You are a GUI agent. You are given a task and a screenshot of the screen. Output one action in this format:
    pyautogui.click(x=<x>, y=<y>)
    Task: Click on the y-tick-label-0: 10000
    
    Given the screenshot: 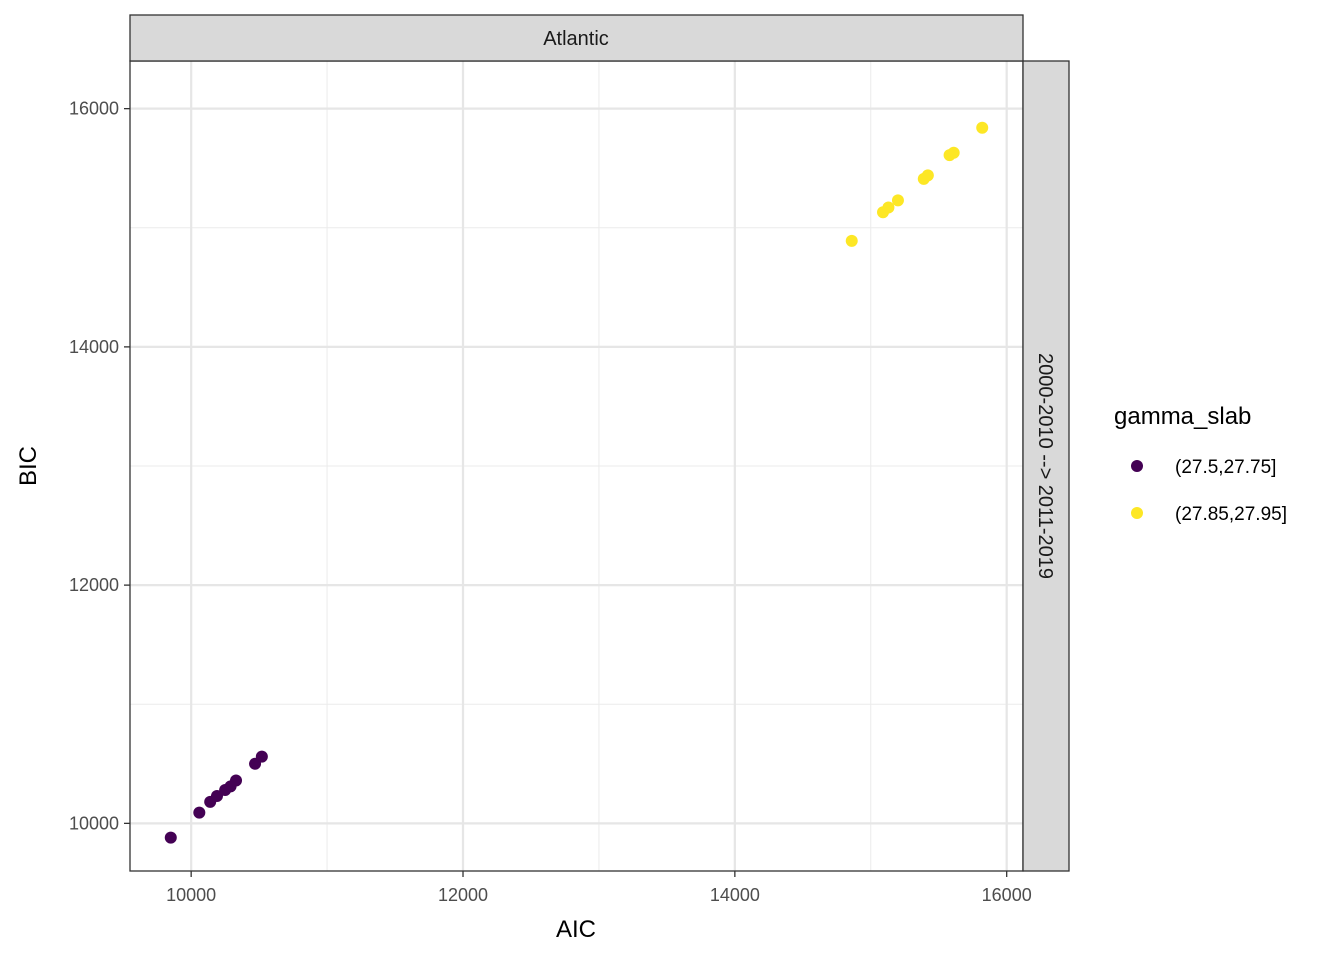 What is the action you would take?
    pyautogui.click(x=94, y=823)
    